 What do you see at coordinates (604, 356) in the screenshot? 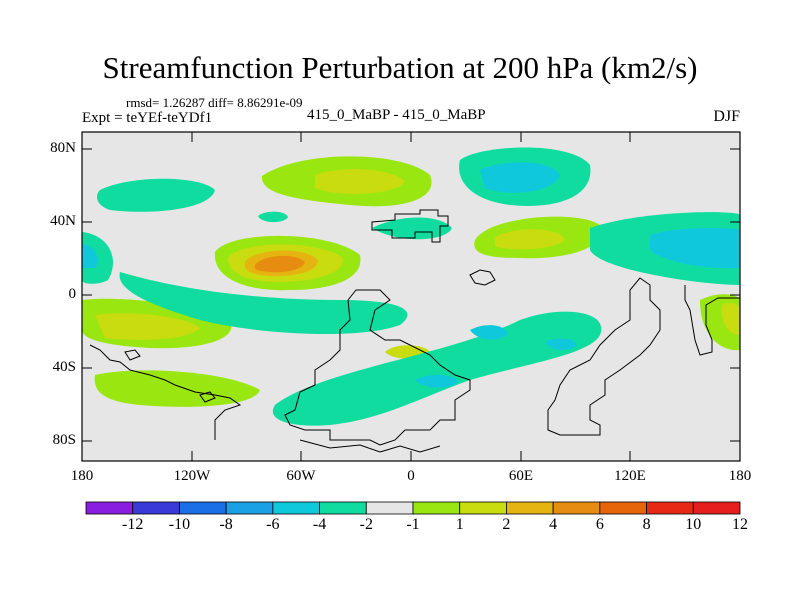
I see `coastline-east` at bounding box center [604, 356].